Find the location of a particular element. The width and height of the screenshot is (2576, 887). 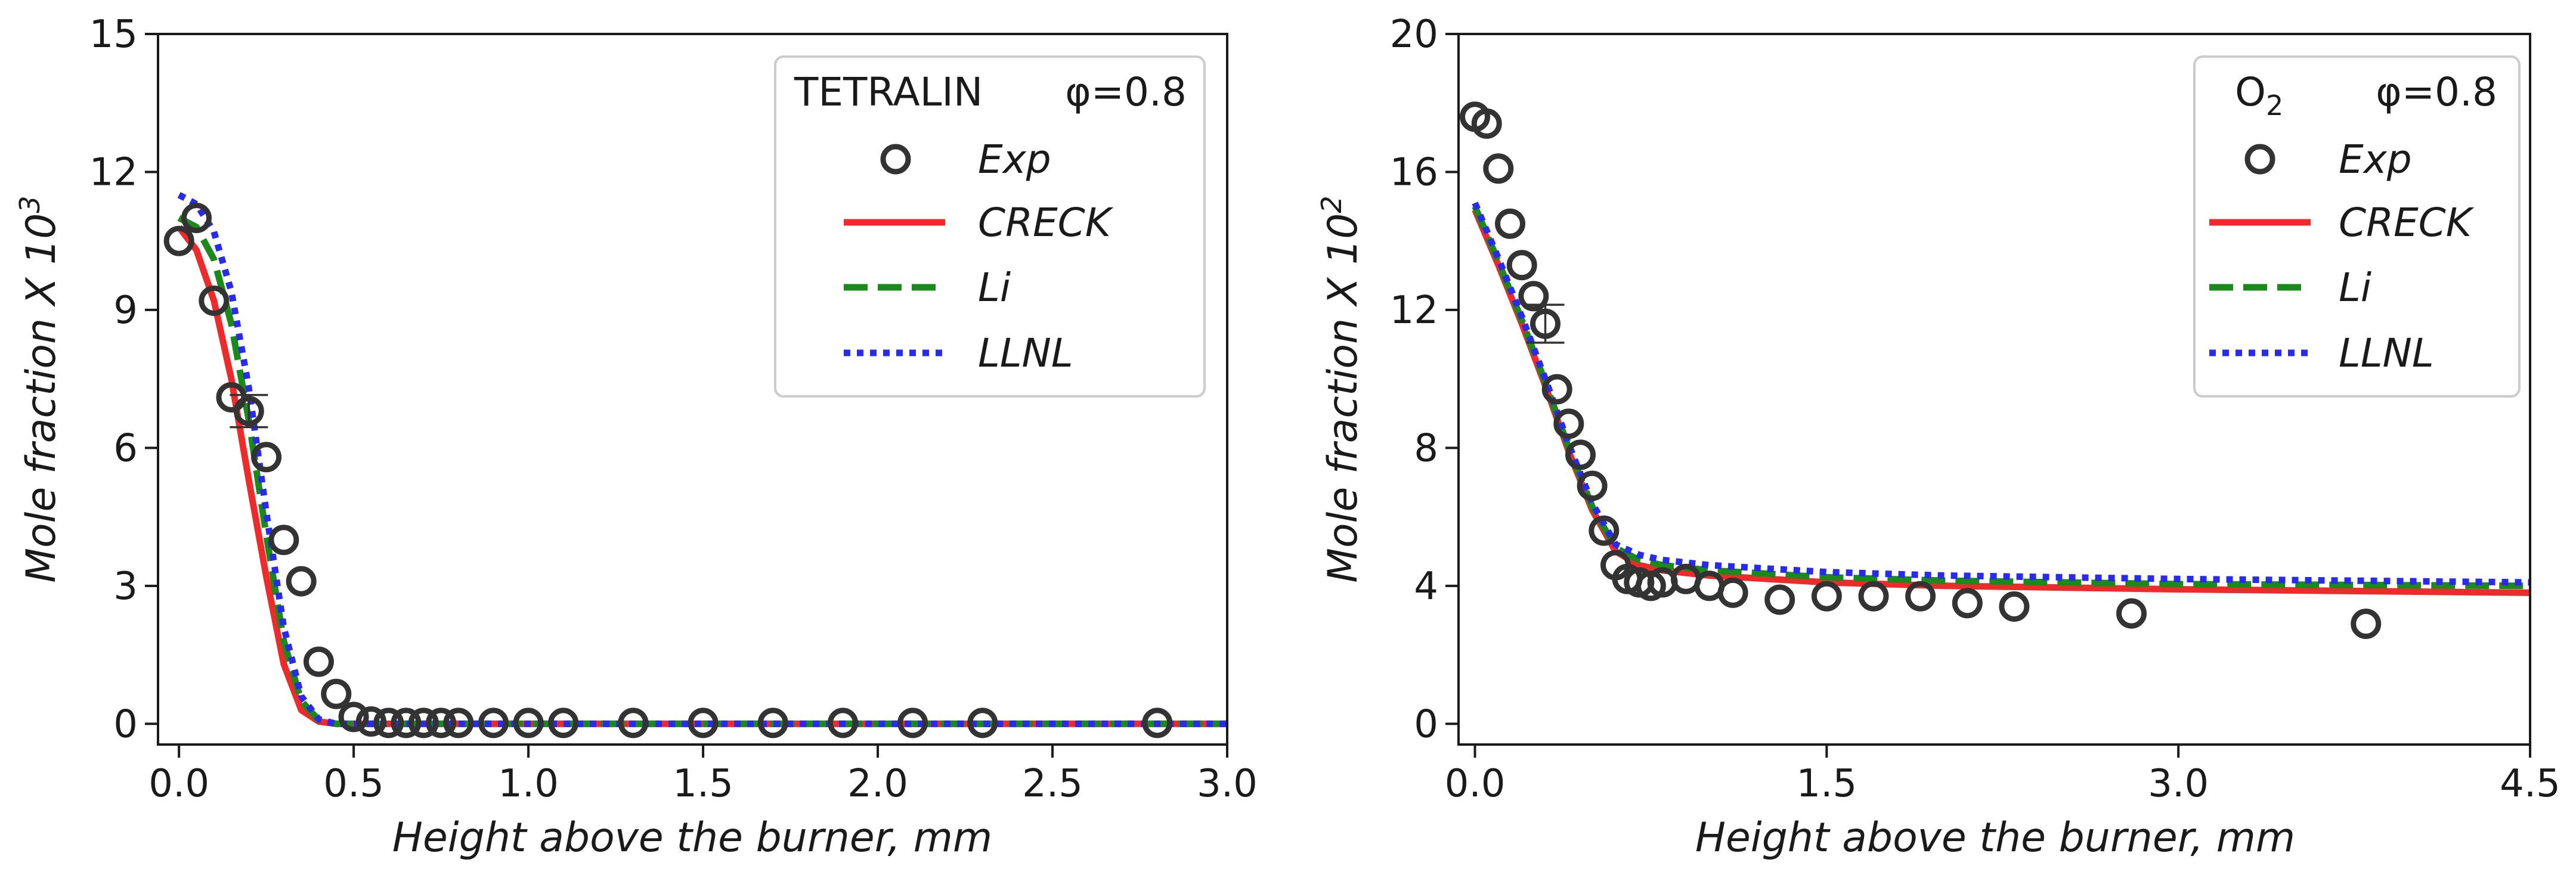

right-legend-li-label: Li is located at coordinates (2355, 288).